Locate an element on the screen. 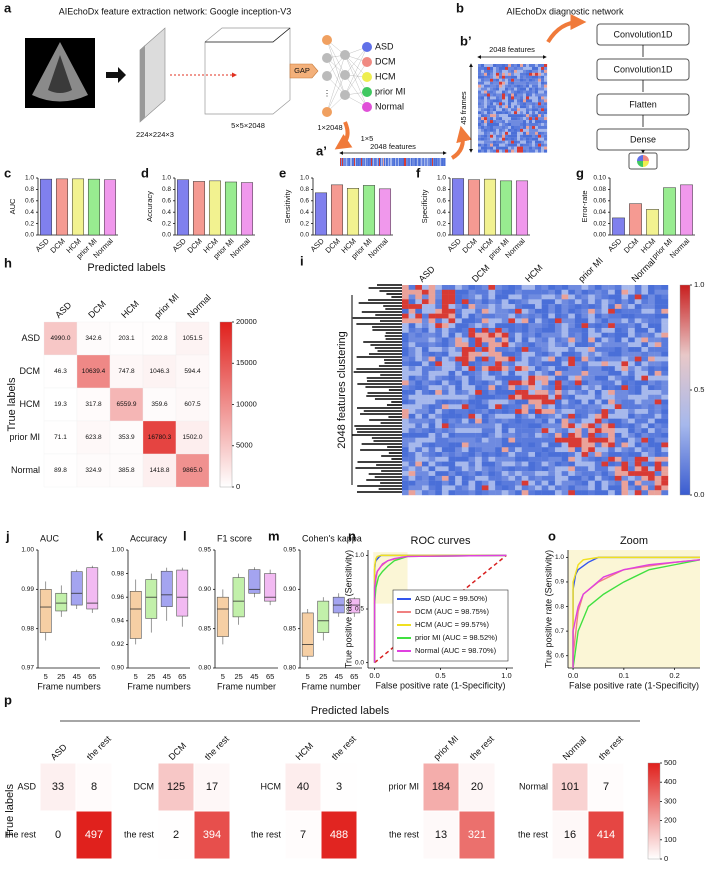 The image size is (708, 894). x-tick-label: DCM is located at coordinates (332, 245).